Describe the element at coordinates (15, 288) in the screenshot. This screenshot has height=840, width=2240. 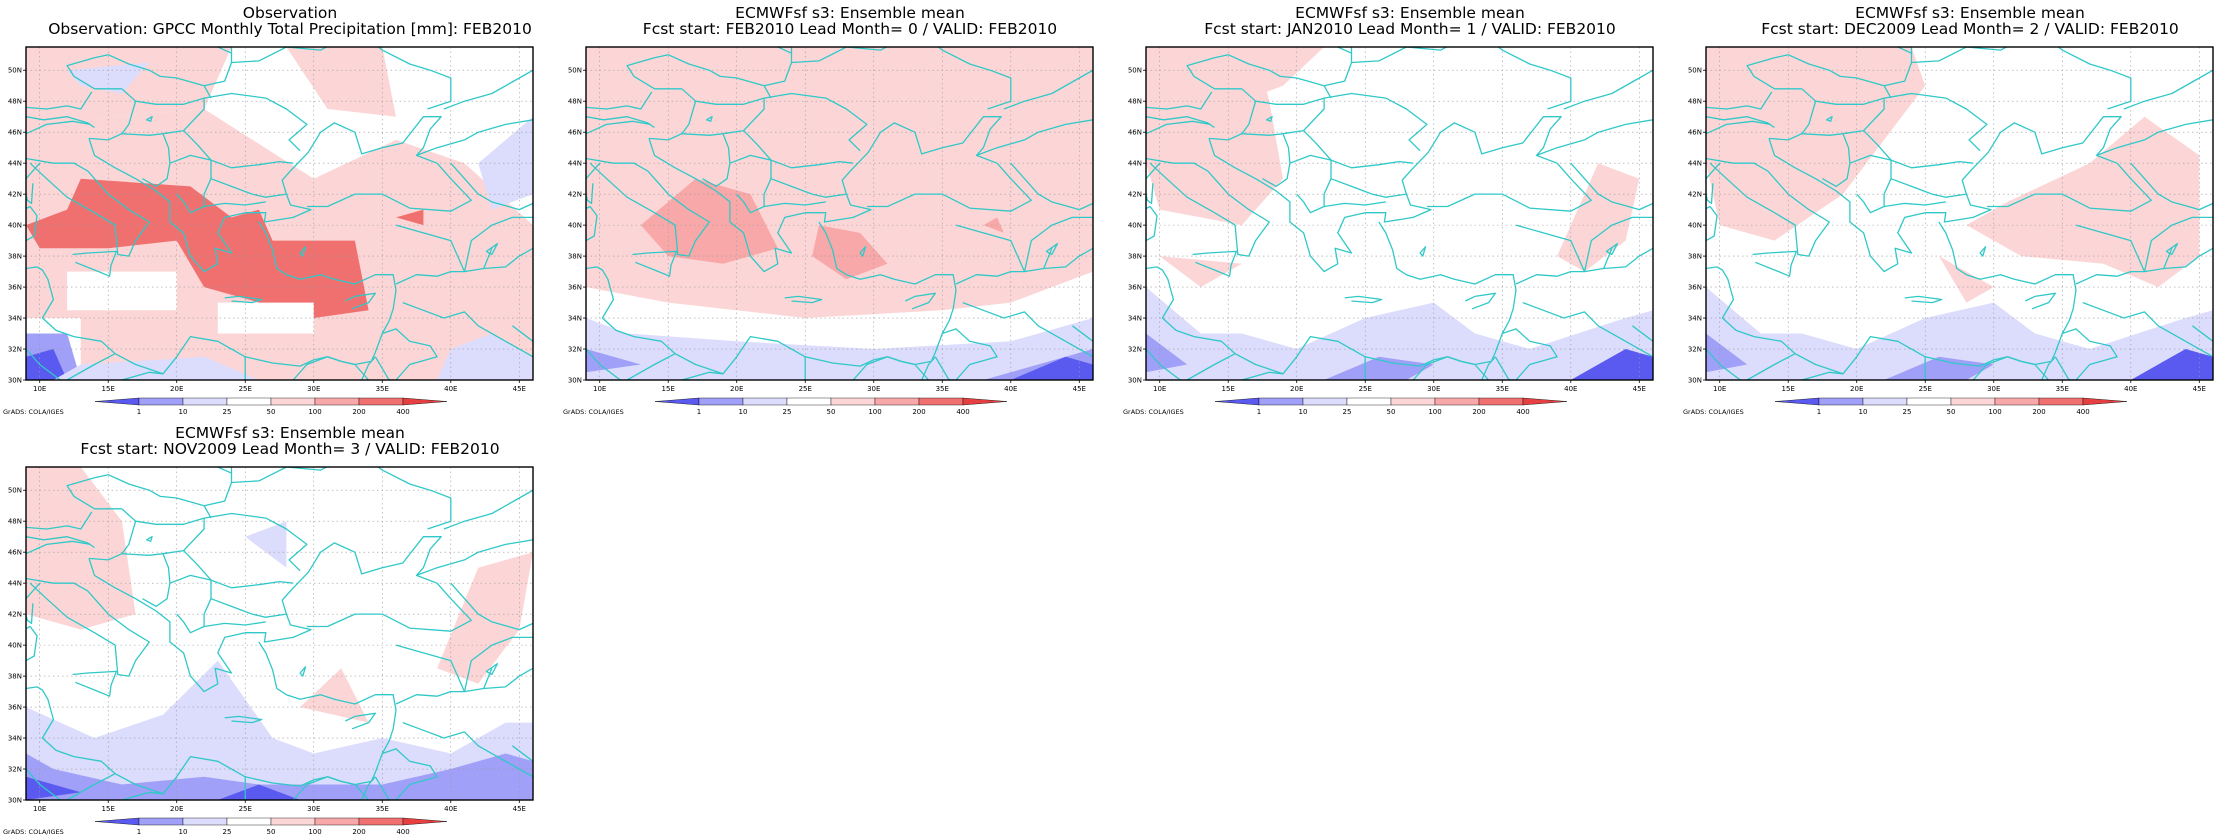
I see `lat-tick-label: 36N` at that location.